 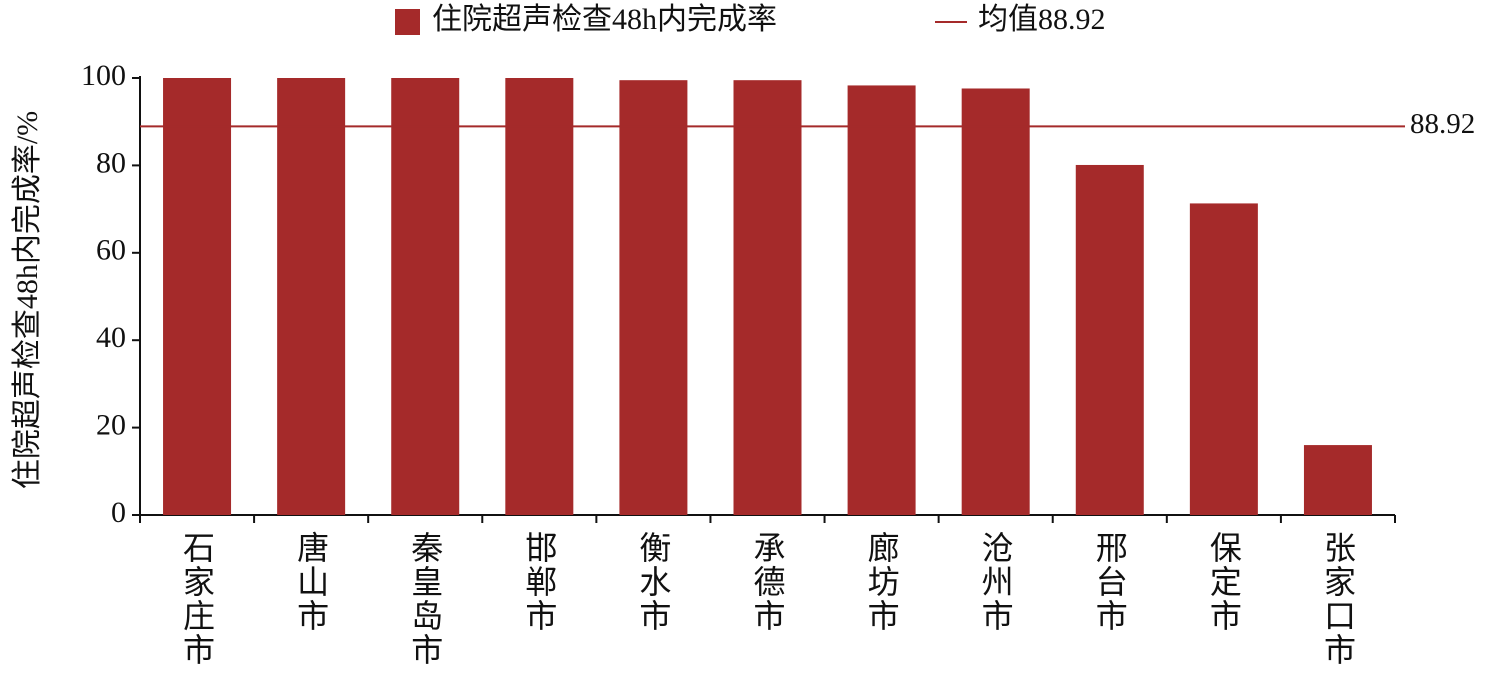 I want to click on legend-label: 住院超声检查48h内完成率, so click(x=604, y=19).